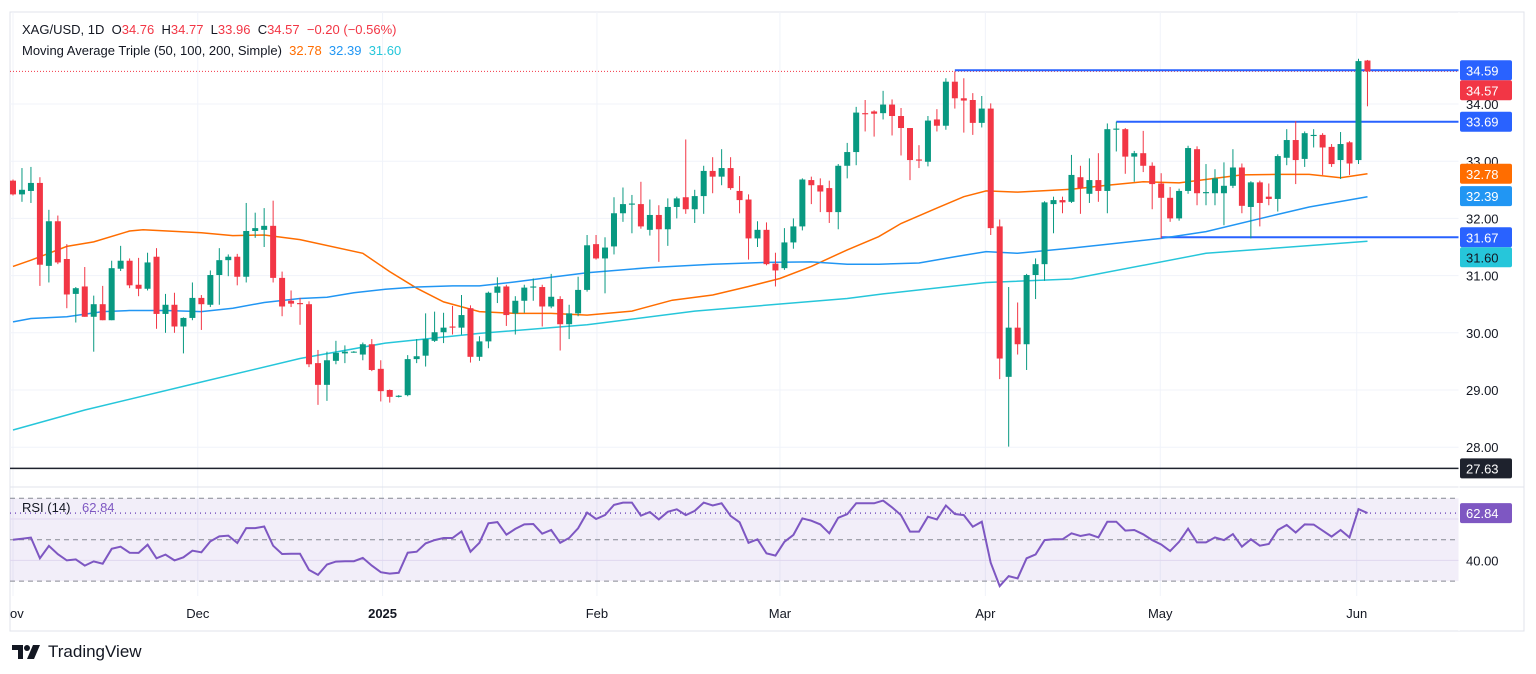 The width and height of the screenshot is (1536, 674). Describe the element at coordinates (1486, 513) in the screenshot. I see `rsi-value-tag: 62.84` at that location.